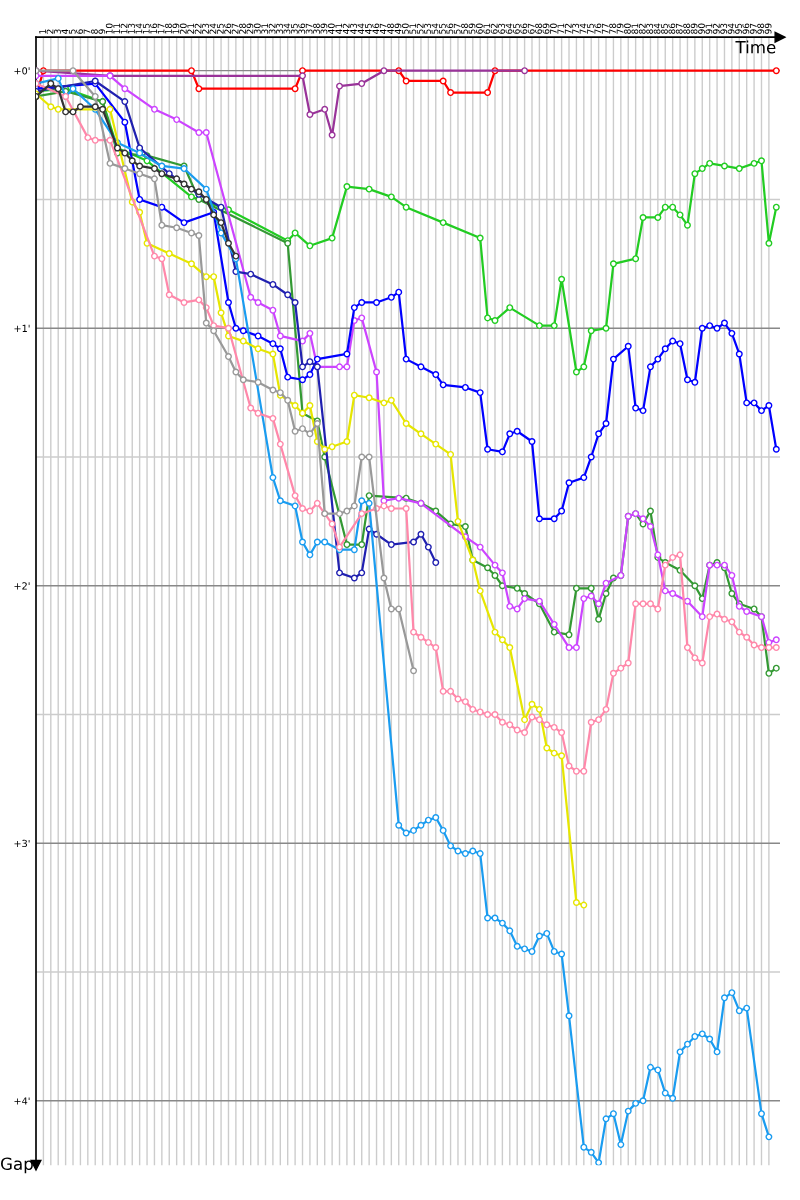 The image size is (800, 1200). What do you see at coordinates (87, 31) in the screenshot?
I see `x-tick-label: 7` at bounding box center [87, 31].